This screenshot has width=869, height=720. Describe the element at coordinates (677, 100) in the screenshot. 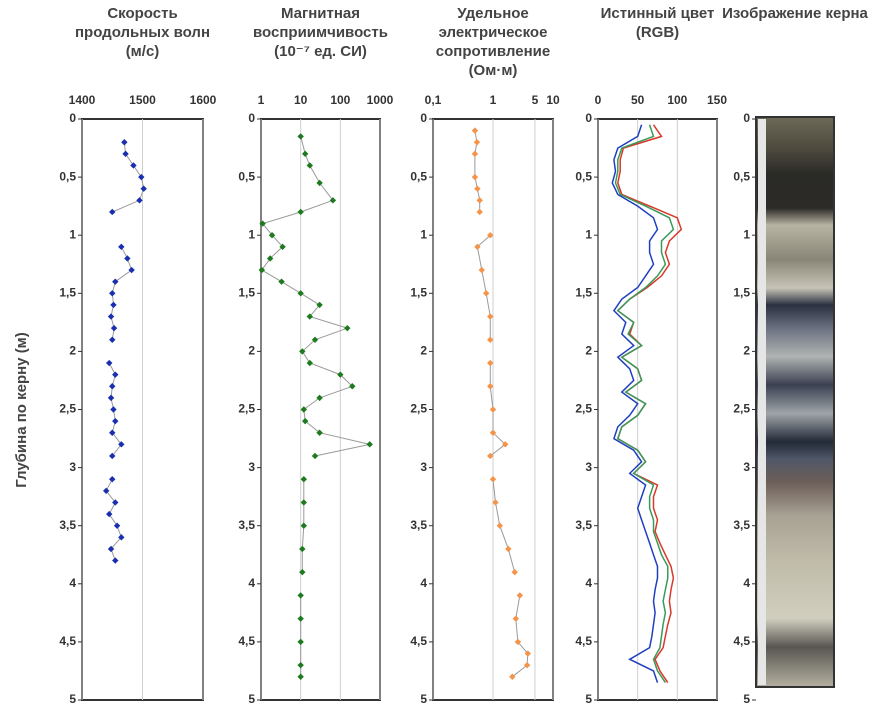

I see `x-tick-label: 100` at that location.